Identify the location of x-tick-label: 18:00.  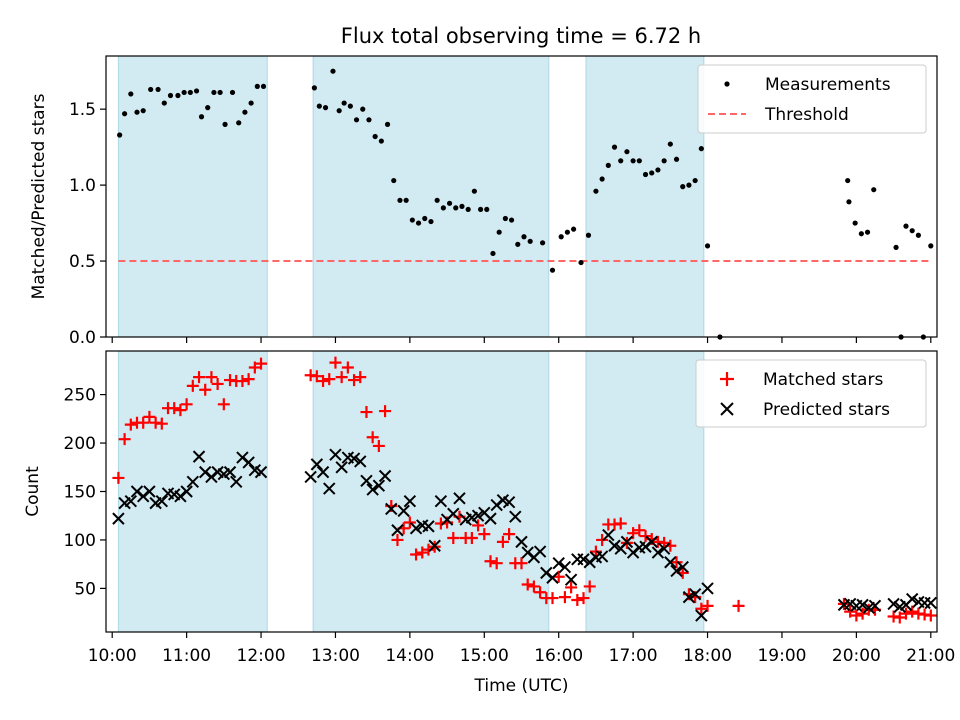
(707, 656).